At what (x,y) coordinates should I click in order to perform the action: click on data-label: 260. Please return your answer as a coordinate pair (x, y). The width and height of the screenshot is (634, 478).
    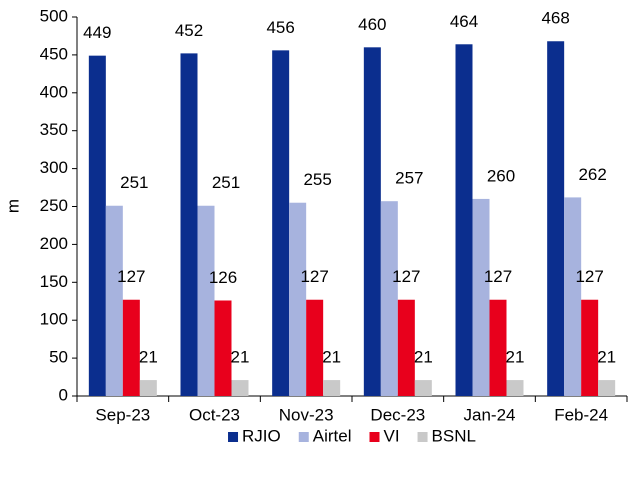
    Looking at the image, I should click on (501, 175).